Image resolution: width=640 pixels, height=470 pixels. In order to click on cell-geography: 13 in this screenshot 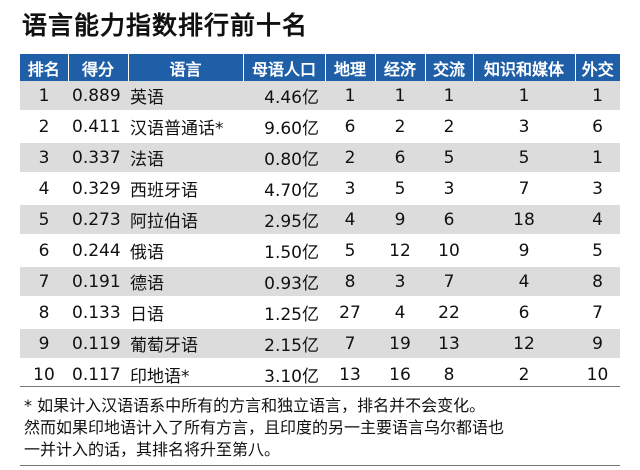, I will do `click(350, 375)`.